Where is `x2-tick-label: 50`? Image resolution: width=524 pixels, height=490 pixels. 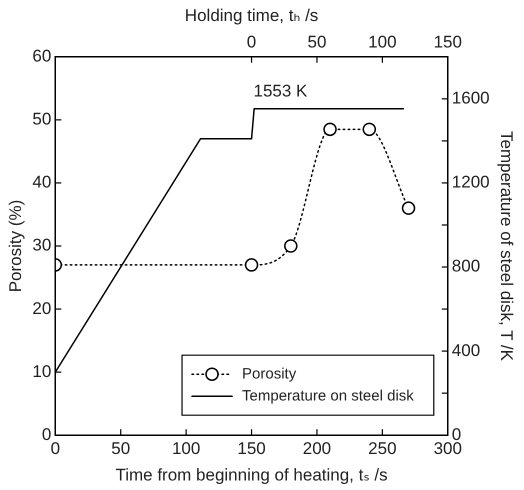 x2-tick-label: 50 is located at coordinates (316, 42).